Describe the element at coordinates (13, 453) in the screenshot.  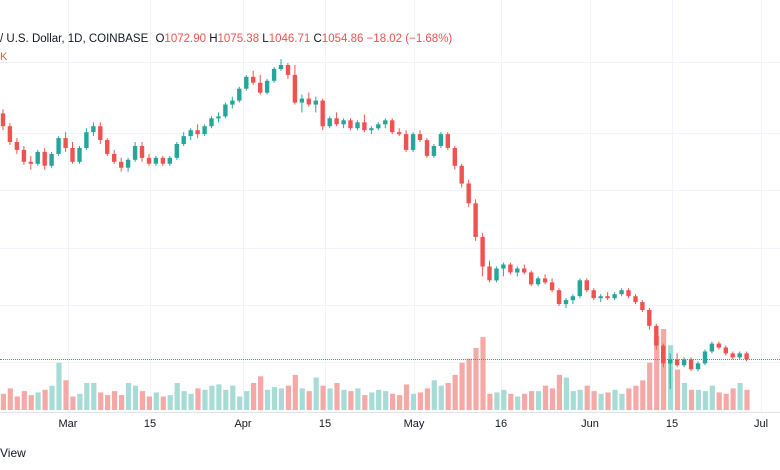
I see `view-label: View` at that location.